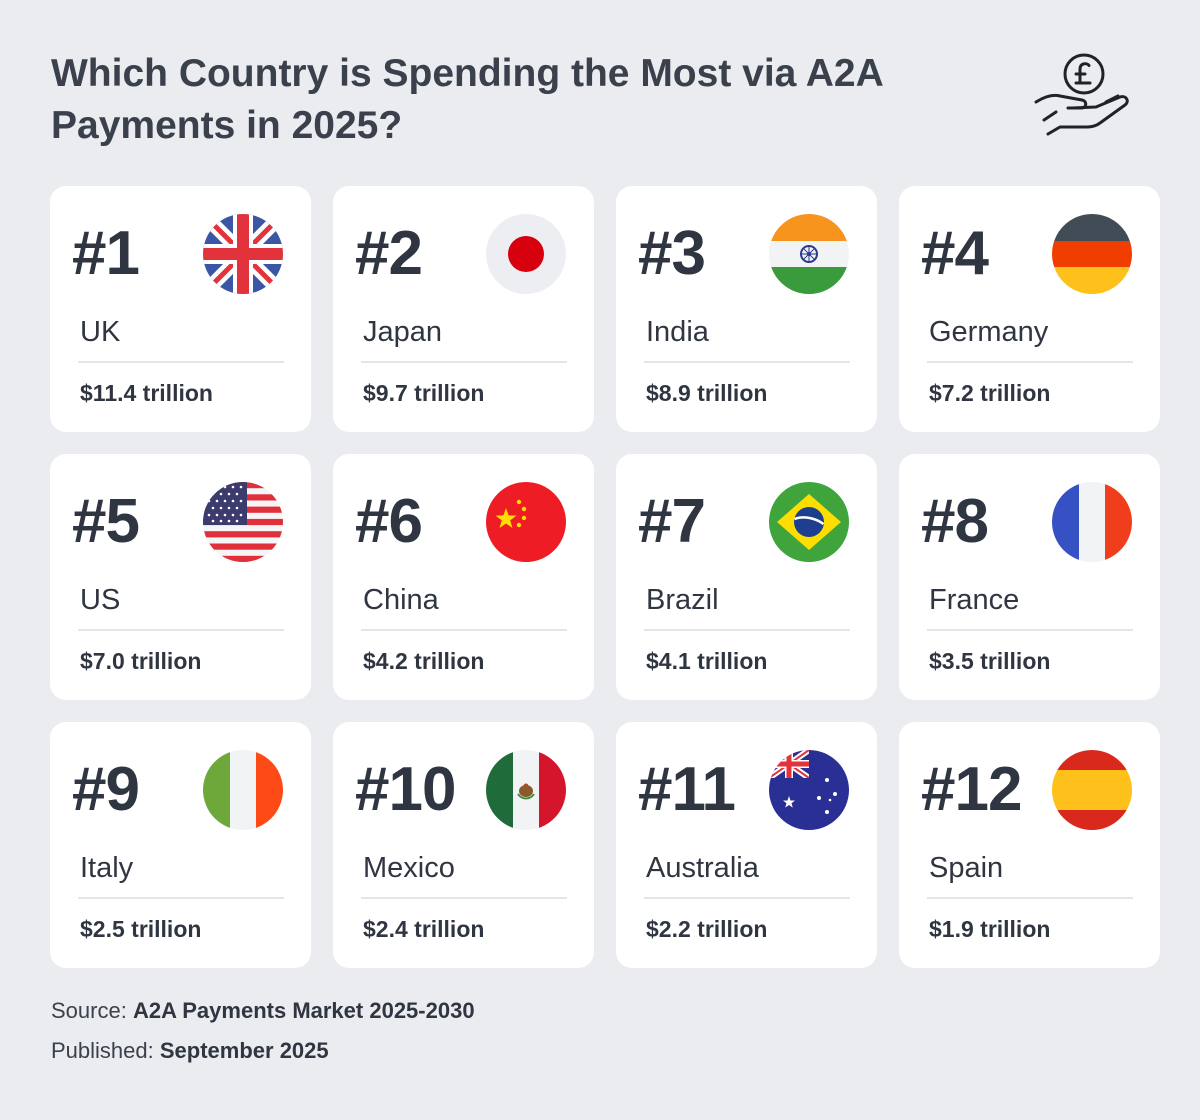 Image resolution: width=1200 pixels, height=1120 pixels. What do you see at coordinates (106, 789) in the screenshot?
I see `rank-number: #9` at bounding box center [106, 789].